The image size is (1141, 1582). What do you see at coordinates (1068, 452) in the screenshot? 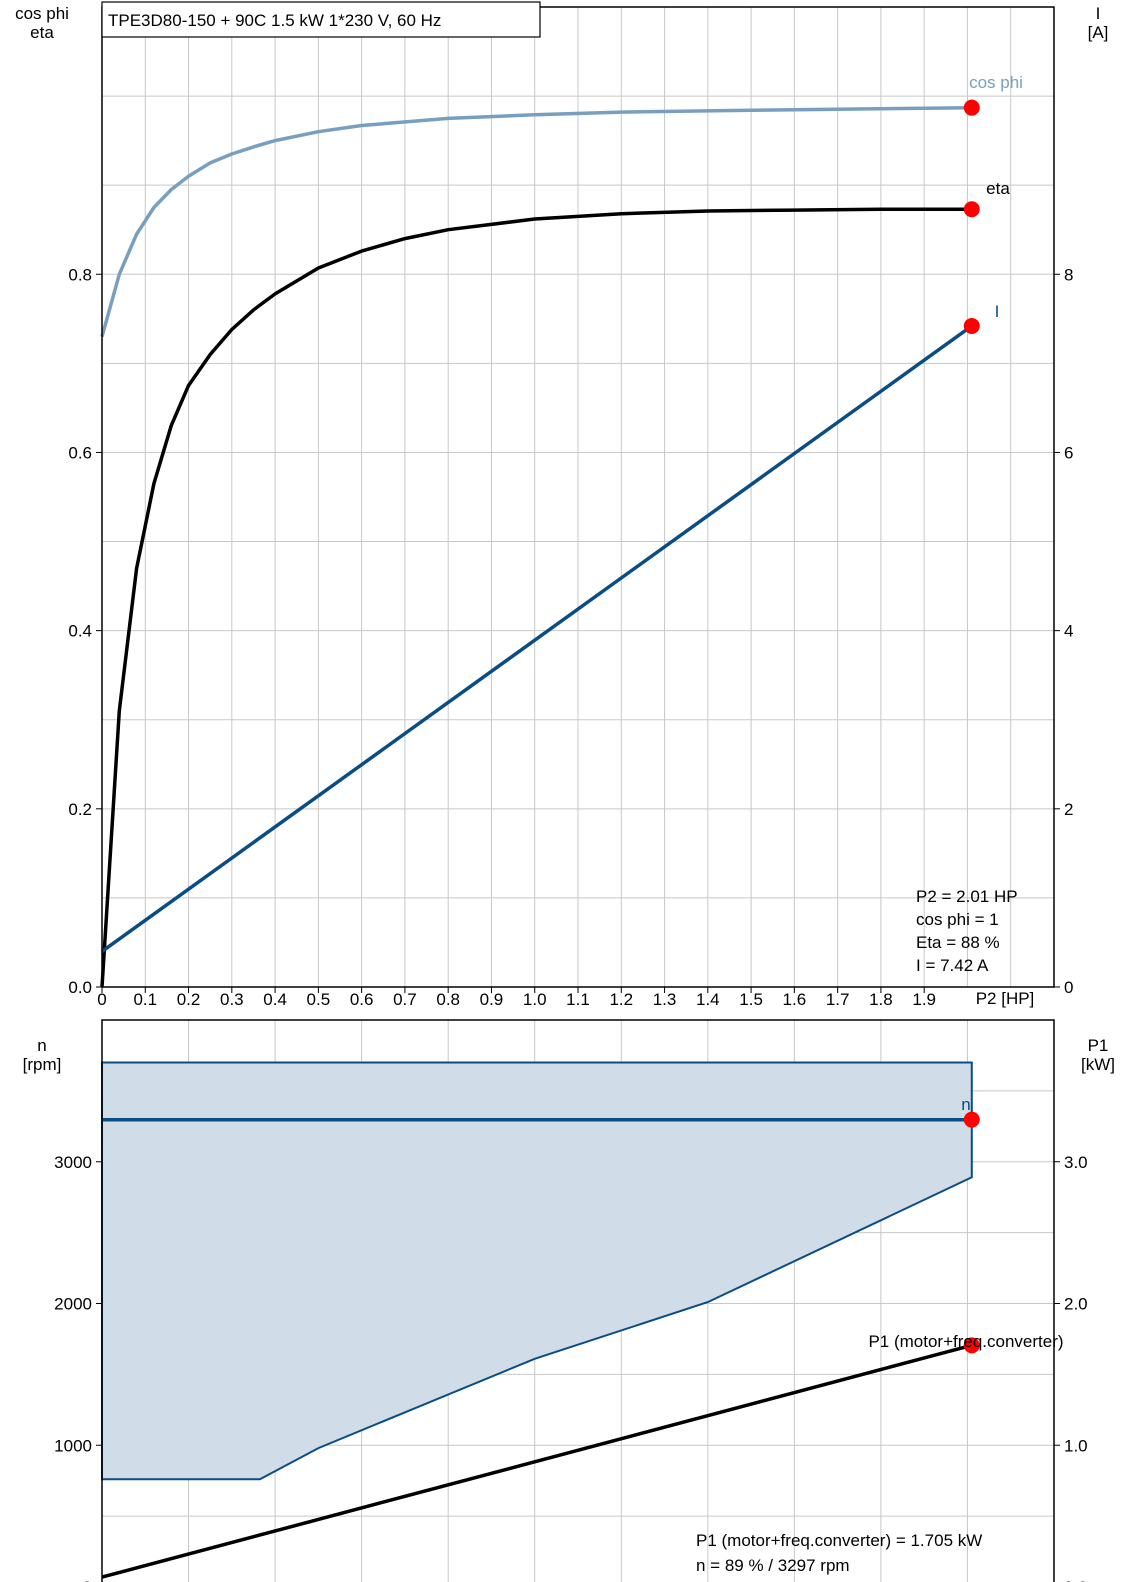
I see `y-right-tick-label: 6` at bounding box center [1068, 452].